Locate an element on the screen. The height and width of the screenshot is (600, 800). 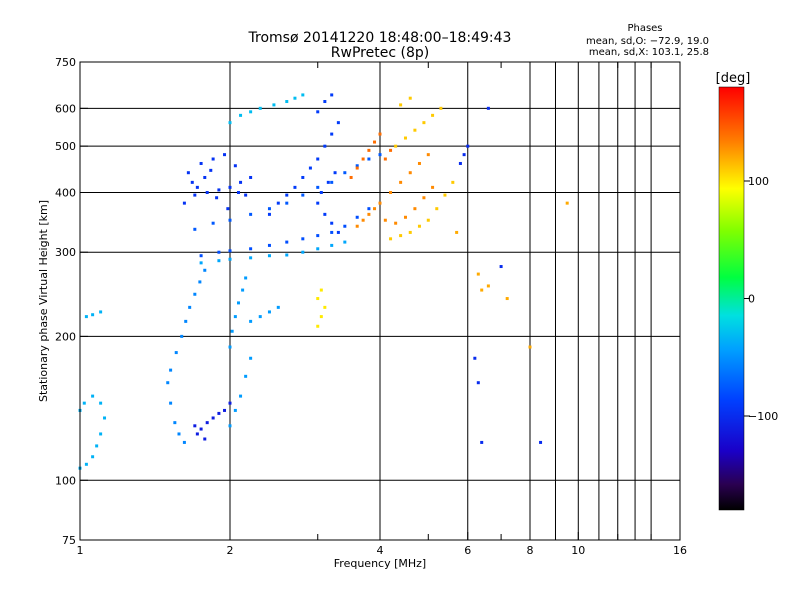
x-tick-label: 16 is located at coordinates (680, 550).